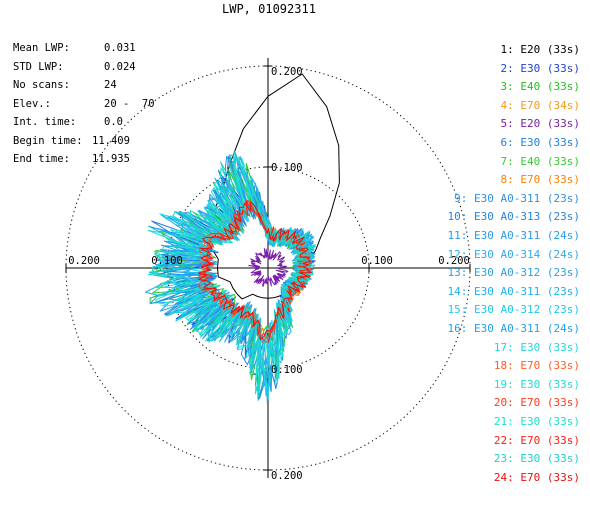 The height and width of the screenshot is (518, 590). Describe the element at coordinates (540, 142) in the screenshot. I see `legend-entry: 6: E30 (33s)` at that location.